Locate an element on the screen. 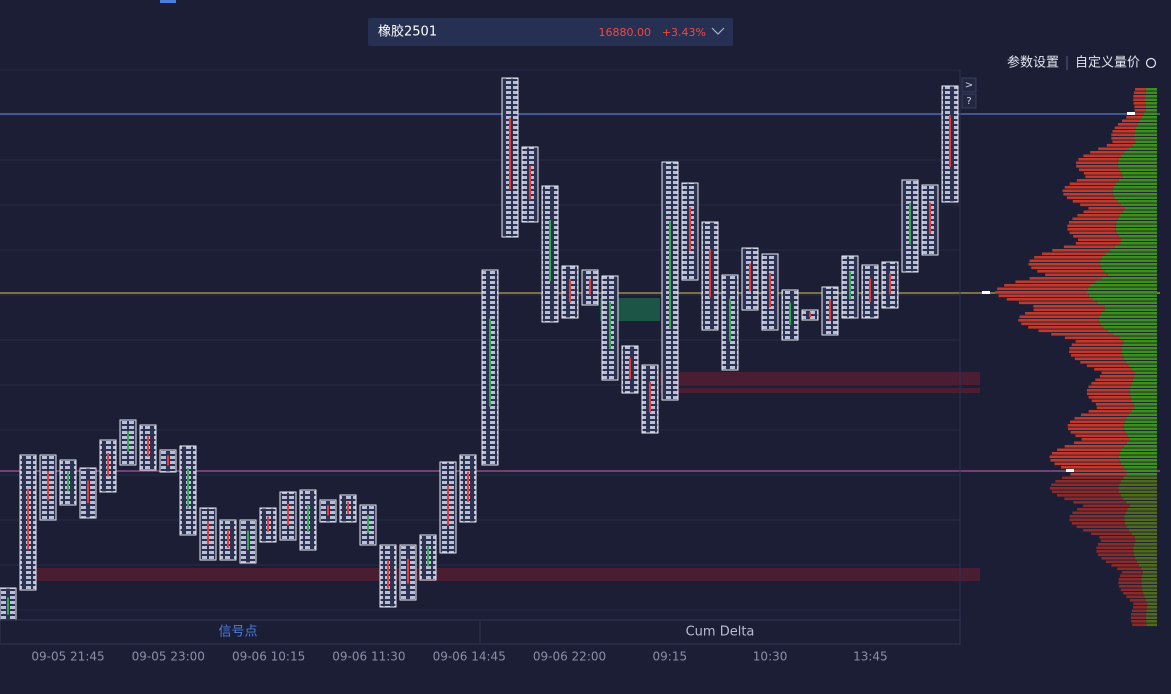 This screenshot has height=694, width=1171. side-button-label: ? is located at coordinates (968, 101).